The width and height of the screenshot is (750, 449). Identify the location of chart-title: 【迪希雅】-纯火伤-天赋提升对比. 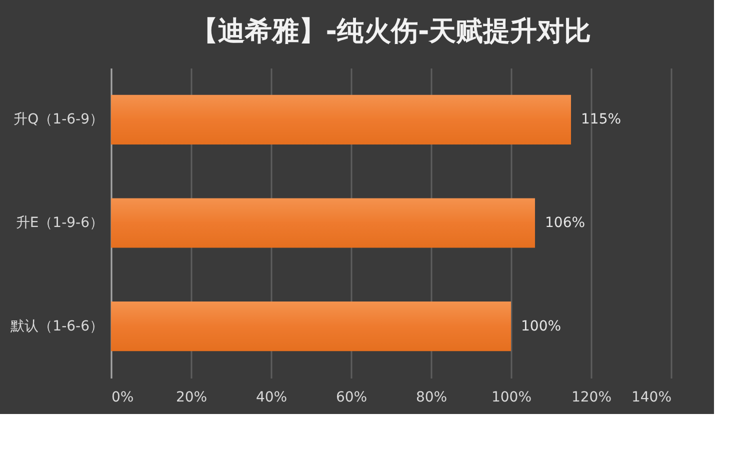
(391, 31).